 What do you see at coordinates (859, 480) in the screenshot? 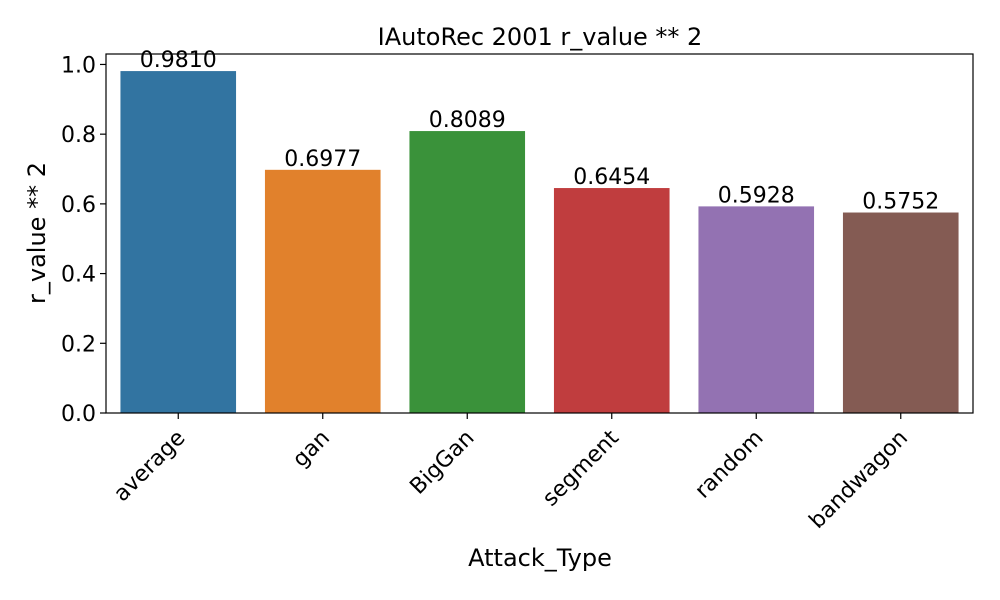
I see `x-tick-label-bandwagon: bandwagon` at bounding box center [859, 480].